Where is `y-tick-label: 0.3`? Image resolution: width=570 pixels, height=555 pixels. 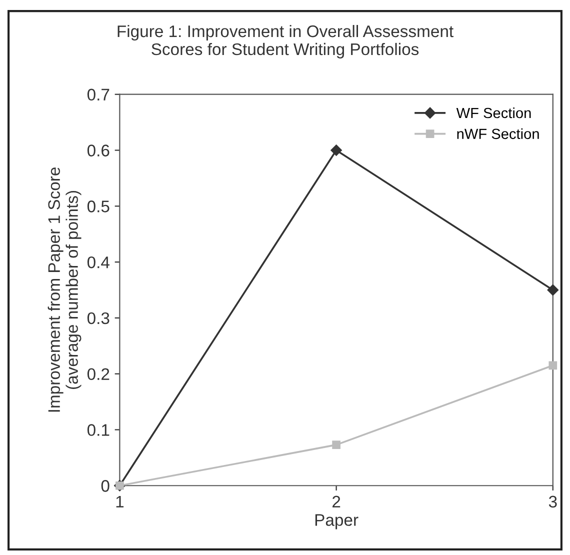
y-tick-label: 0.3 is located at coordinates (98, 318).